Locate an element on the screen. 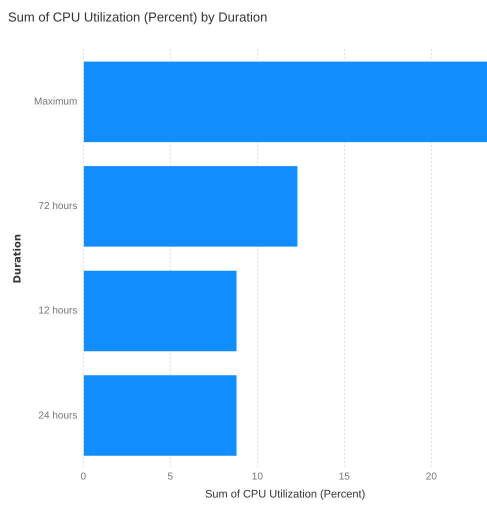 This screenshot has width=487, height=505. x-tick-label: 20 is located at coordinates (432, 477).